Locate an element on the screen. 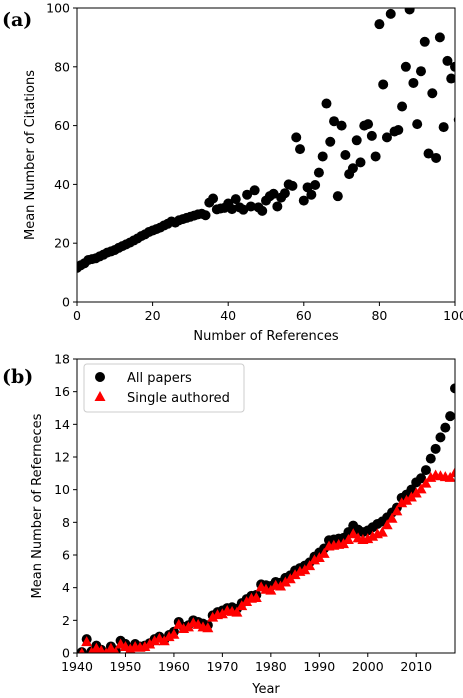  panel-b-y-tick-label-8: 16 is located at coordinates (62, 391).